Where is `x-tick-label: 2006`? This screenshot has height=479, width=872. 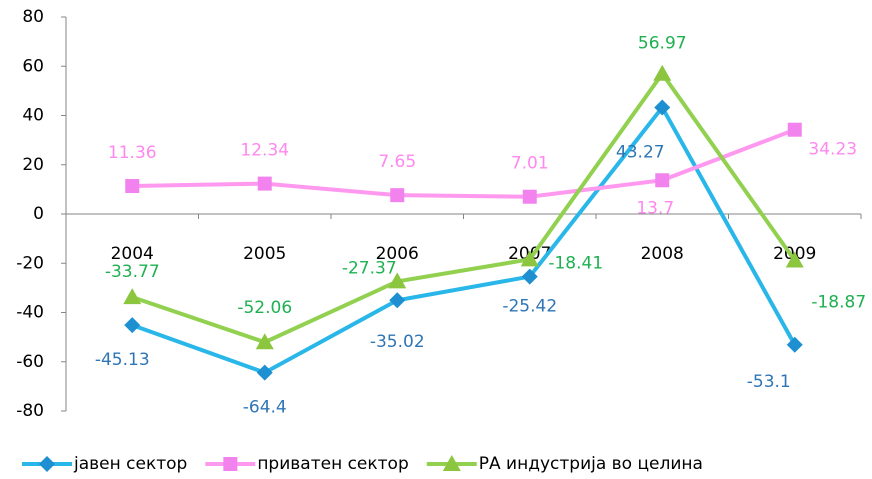 x-tick-label: 2006 is located at coordinates (397, 254).